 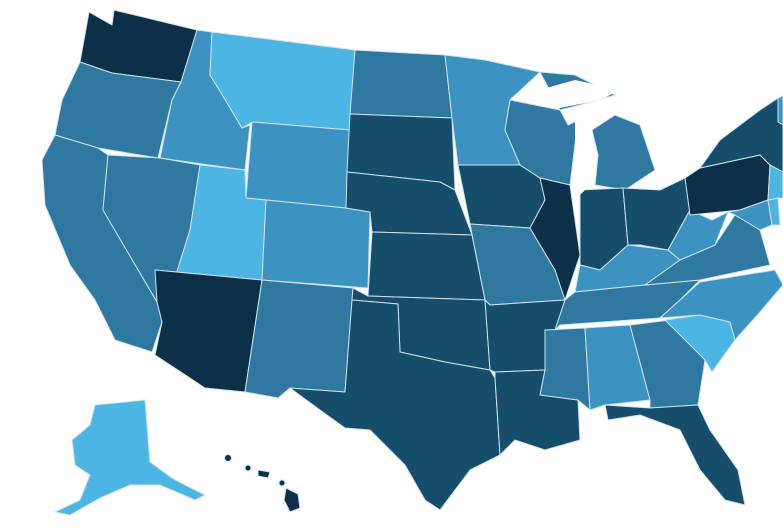 I want to click on state-fl, so click(x=675, y=455).